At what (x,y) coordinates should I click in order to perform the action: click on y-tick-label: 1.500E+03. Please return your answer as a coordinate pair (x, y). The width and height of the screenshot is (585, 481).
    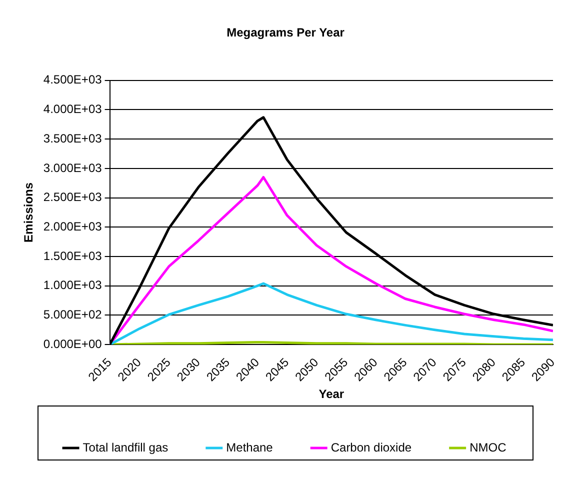
    Looking at the image, I should click on (72, 255).